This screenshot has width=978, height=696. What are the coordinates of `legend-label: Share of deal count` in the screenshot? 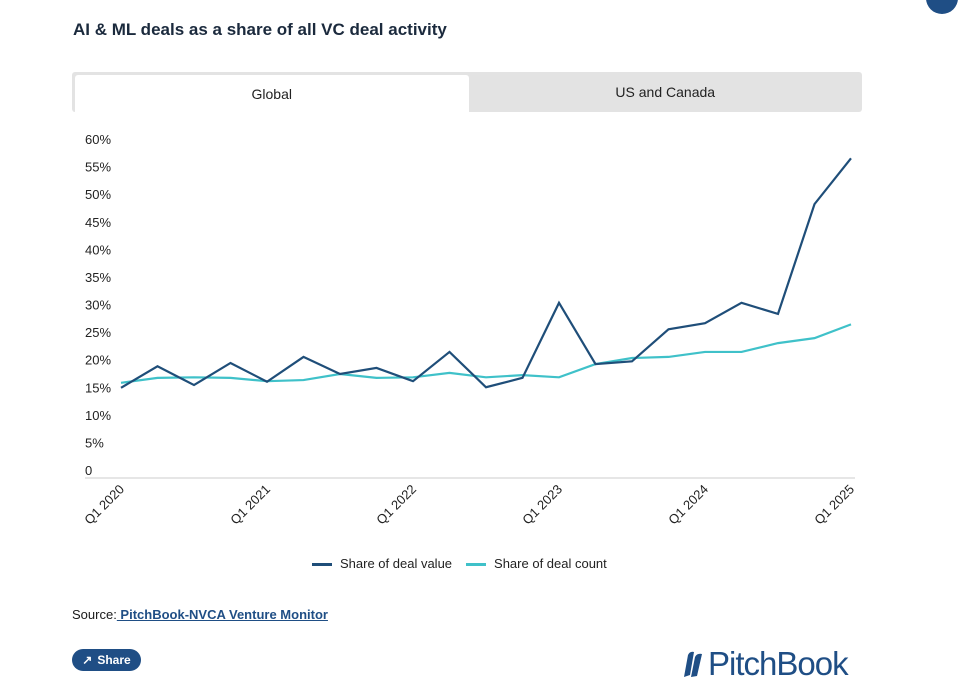 It's located at (550, 563).